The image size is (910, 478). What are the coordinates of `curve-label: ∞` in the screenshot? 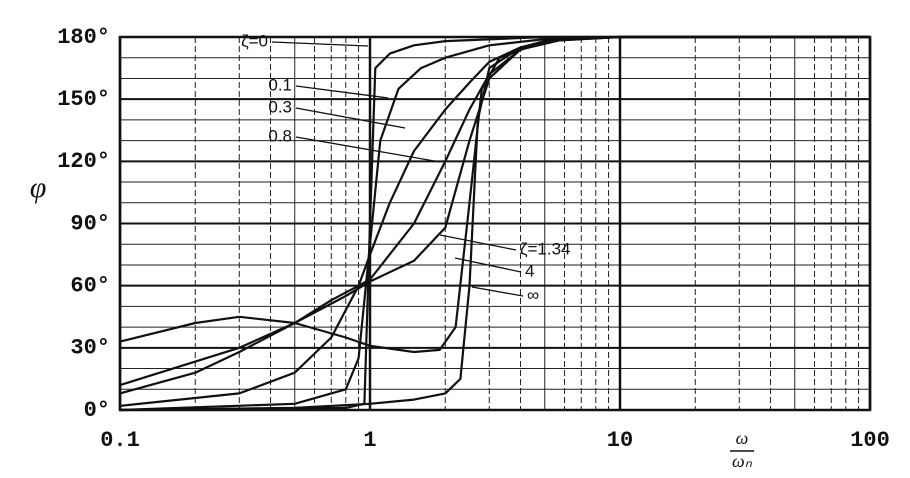 It's located at (533, 294).